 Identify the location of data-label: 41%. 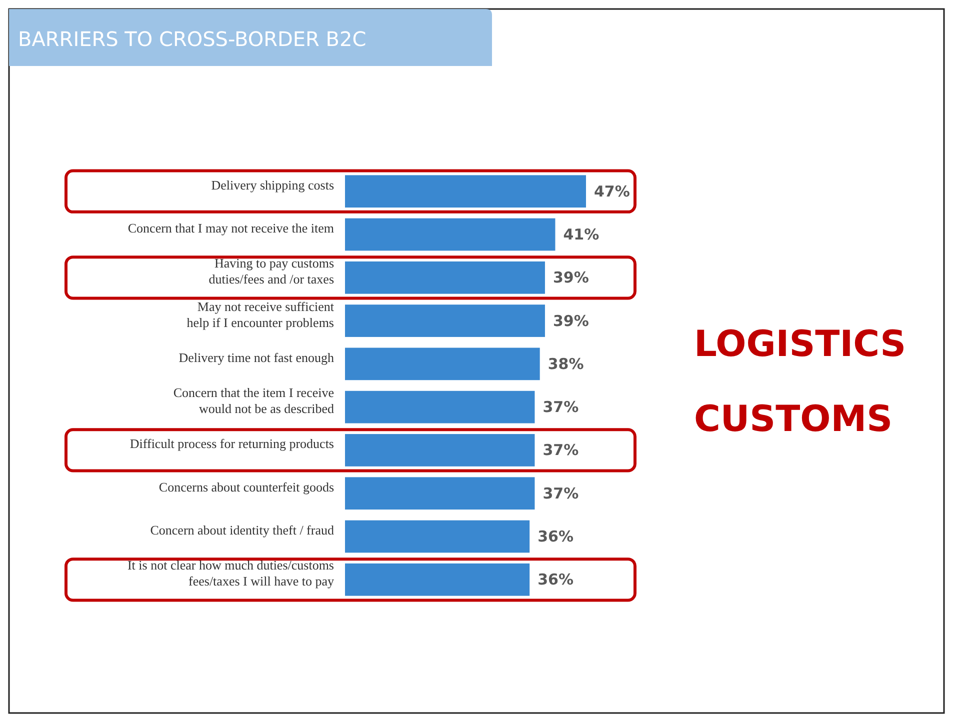
(581, 235).